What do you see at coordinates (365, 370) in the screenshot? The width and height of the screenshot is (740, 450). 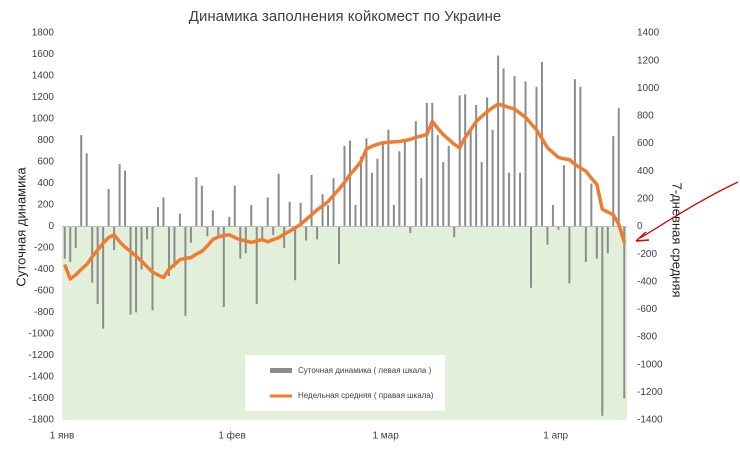 I see `legend-label: Суточная динамика ( левая шкала )` at bounding box center [365, 370].